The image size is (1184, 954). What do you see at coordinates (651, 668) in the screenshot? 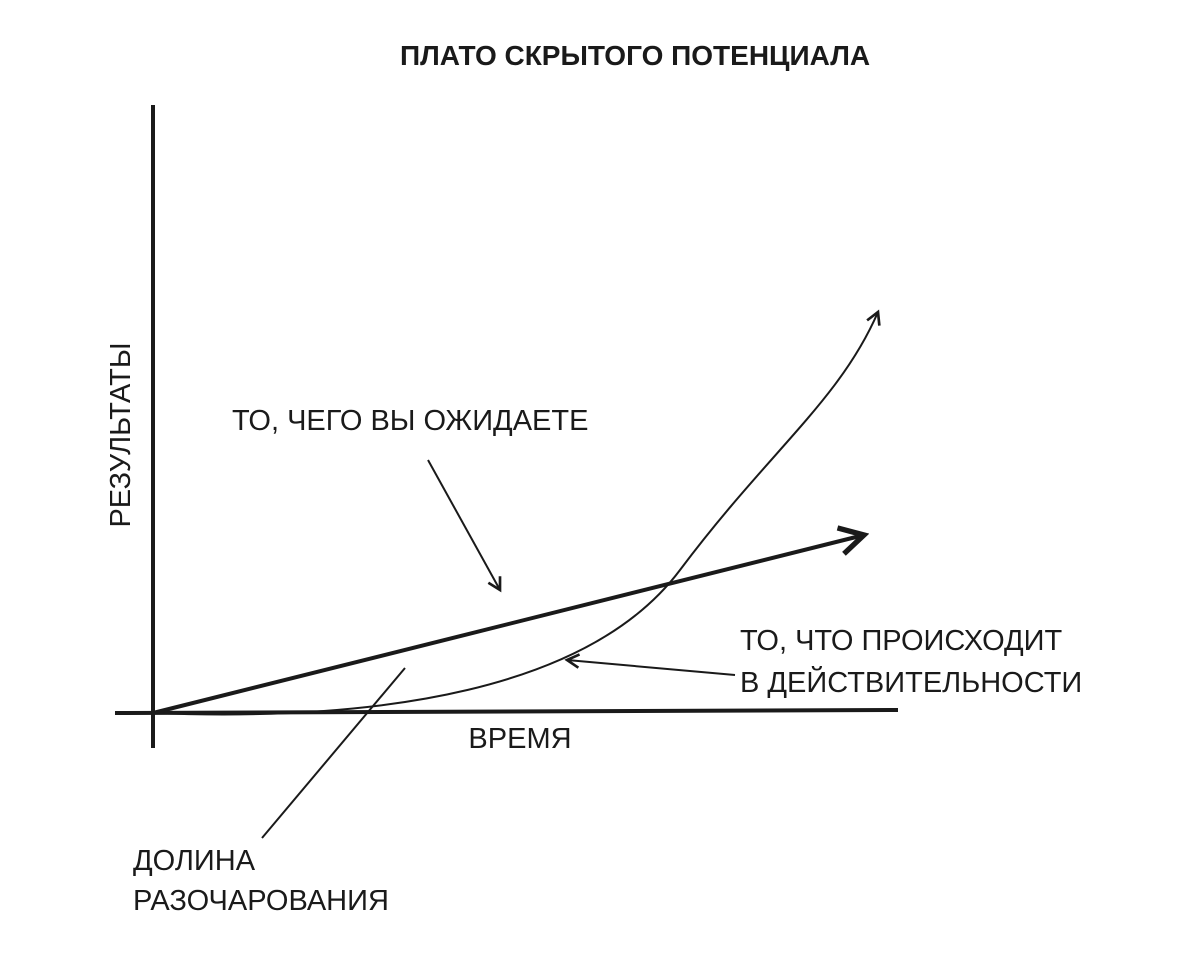
I see `actual-pointer` at bounding box center [651, 668].